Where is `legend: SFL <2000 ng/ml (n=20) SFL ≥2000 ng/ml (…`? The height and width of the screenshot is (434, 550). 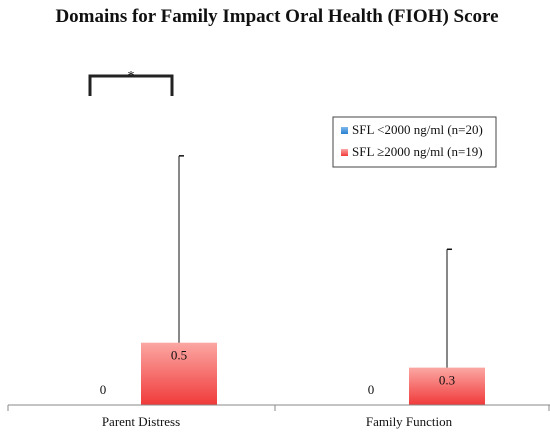 legend: SFL <2000 ng/ml (n=20) SFL ≥2000 ng/ml (… is located at coordinates (414, 142).